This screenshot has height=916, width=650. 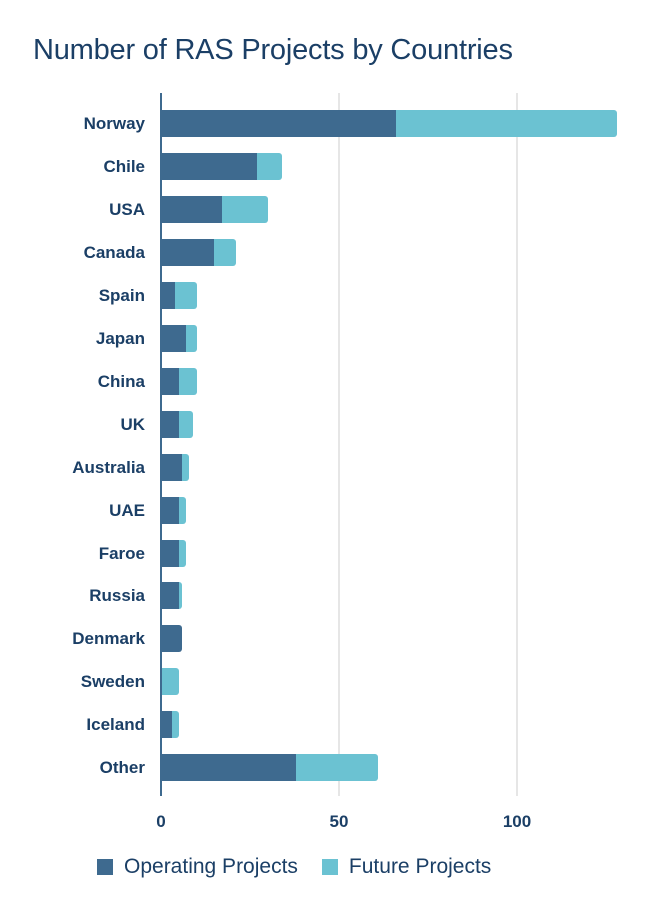 I want to click on legend-swatch-future, so click(x=329, y=867).